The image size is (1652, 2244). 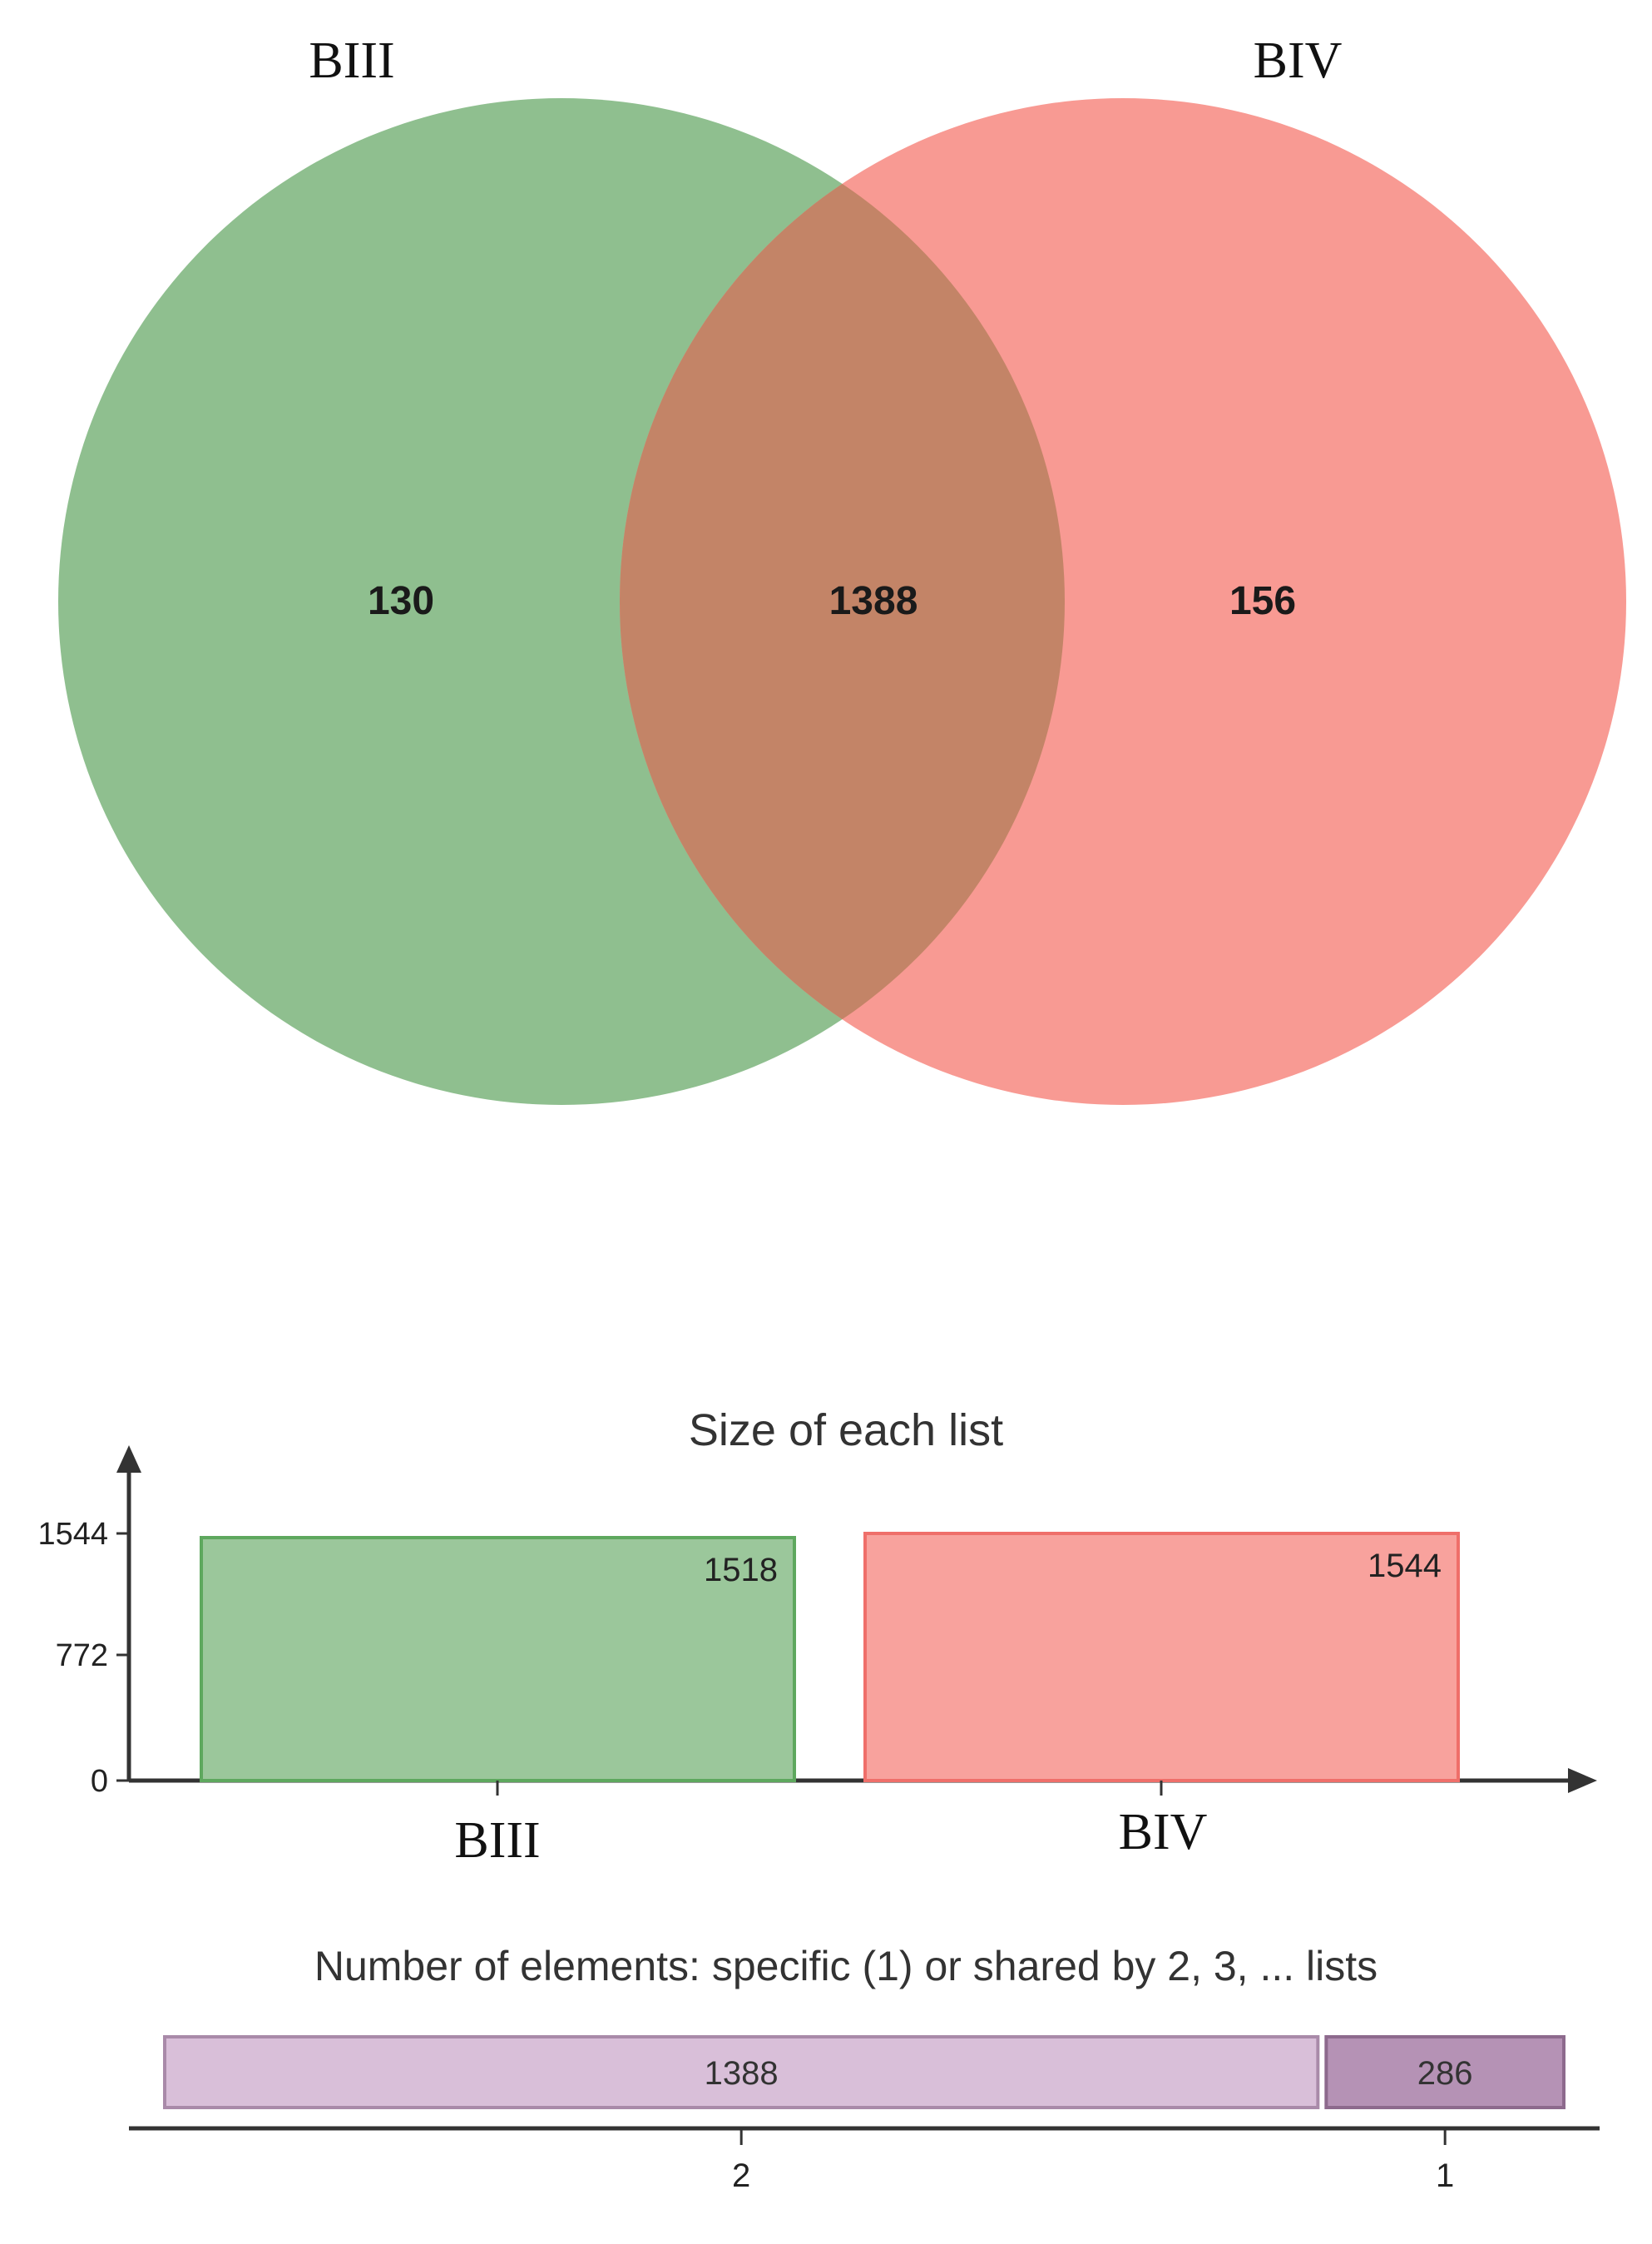 I want to click on venn-count-shared: 1388, so click(x=873, y=601).